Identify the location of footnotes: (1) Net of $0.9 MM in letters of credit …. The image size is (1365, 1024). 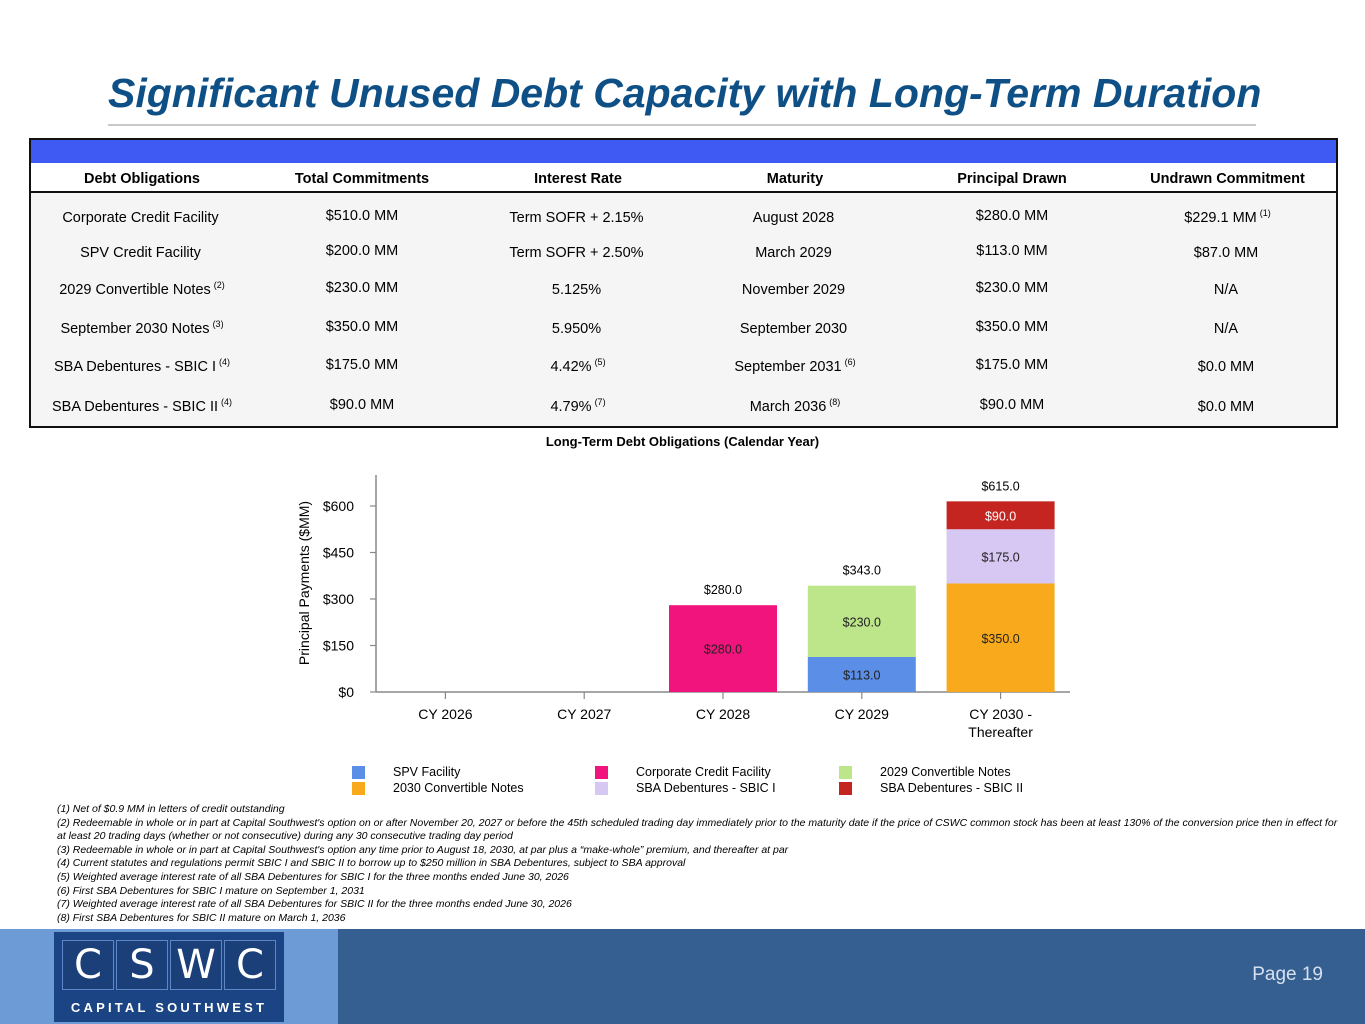
(702, 864).